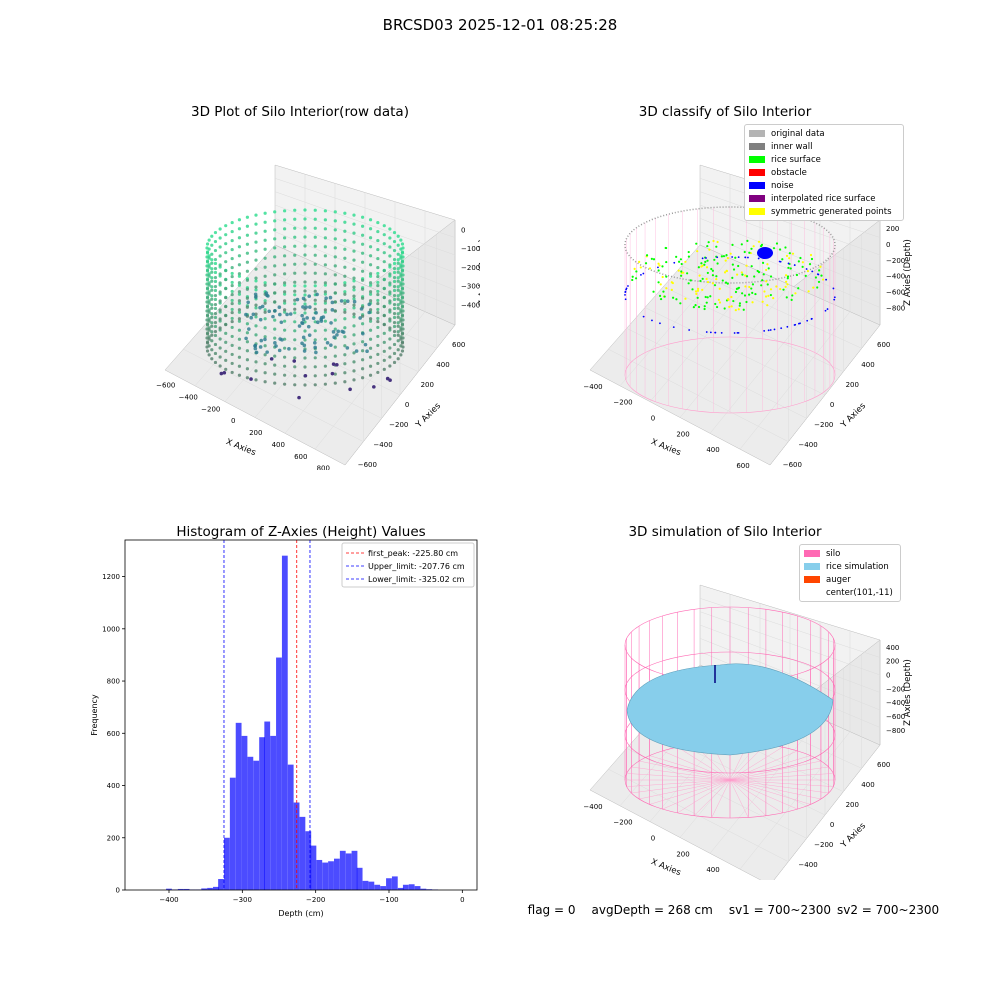 The width and height of the screenshot is (1000, 1000). I want to click on x-tick-label: 400, so click(712, 450).